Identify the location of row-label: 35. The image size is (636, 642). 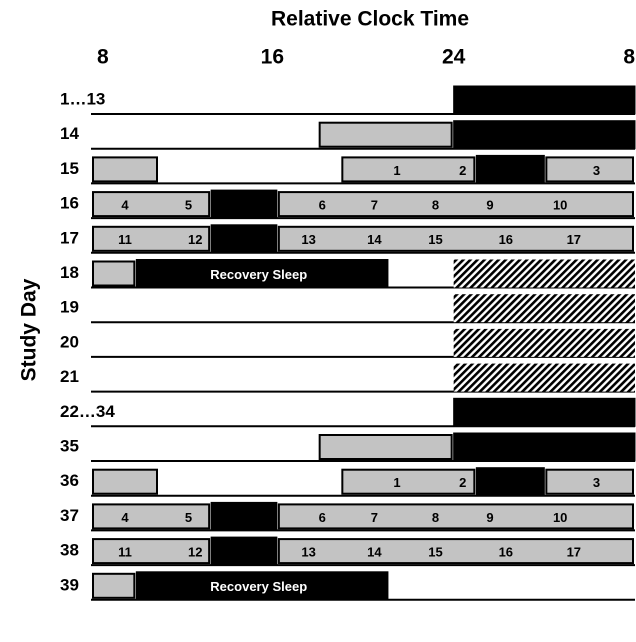
(69, 445).